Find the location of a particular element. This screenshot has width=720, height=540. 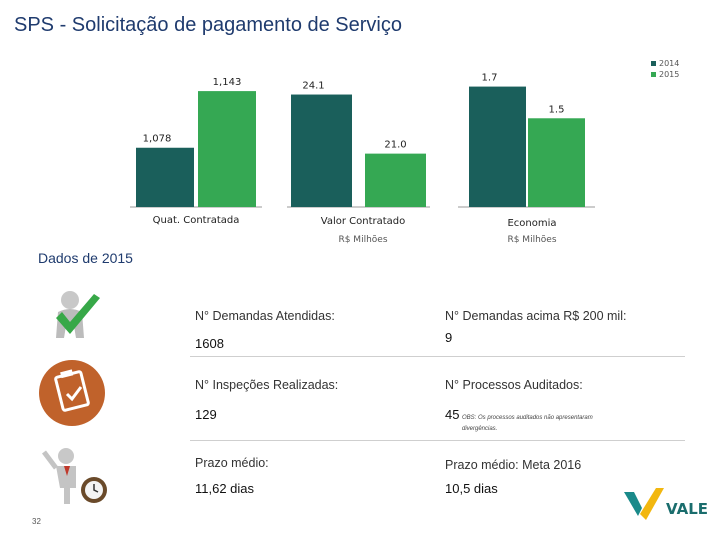

data-label-2014: 1,078 is located at coordinates (157, 139).